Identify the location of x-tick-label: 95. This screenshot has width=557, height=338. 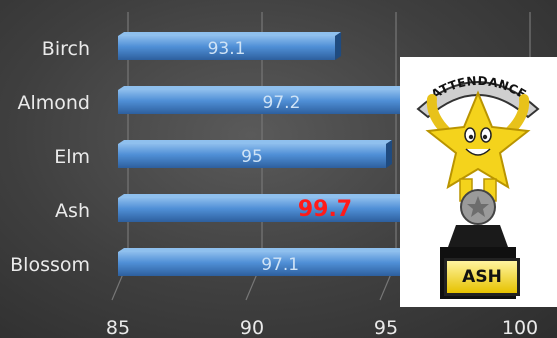
(386, 327).